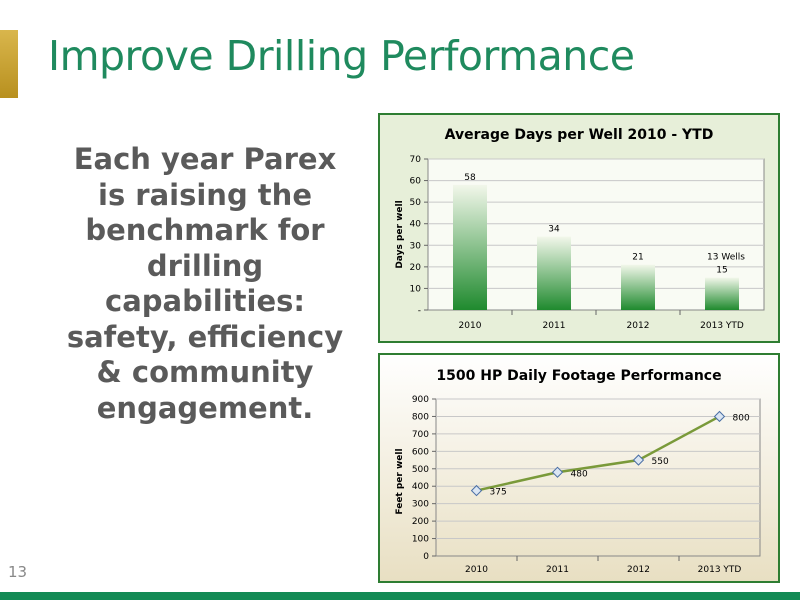  I want to click on y-tick-label: 60, so click(416, 182).